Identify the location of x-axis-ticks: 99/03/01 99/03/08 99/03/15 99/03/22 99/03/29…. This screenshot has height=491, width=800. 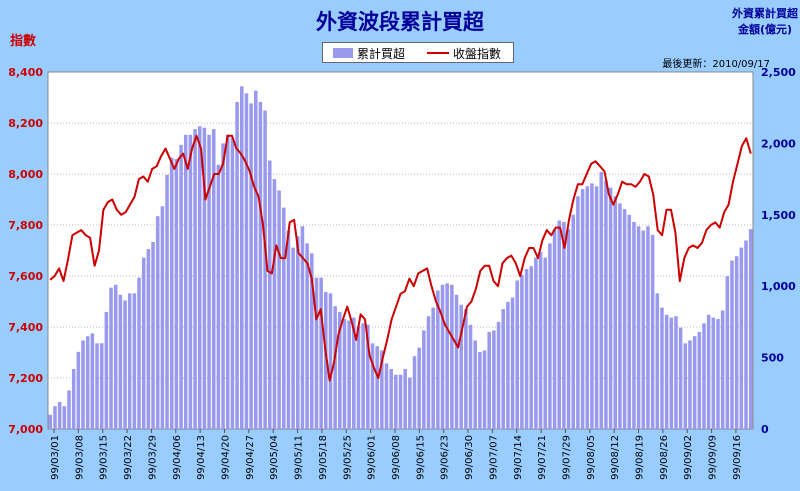
(396, 454).